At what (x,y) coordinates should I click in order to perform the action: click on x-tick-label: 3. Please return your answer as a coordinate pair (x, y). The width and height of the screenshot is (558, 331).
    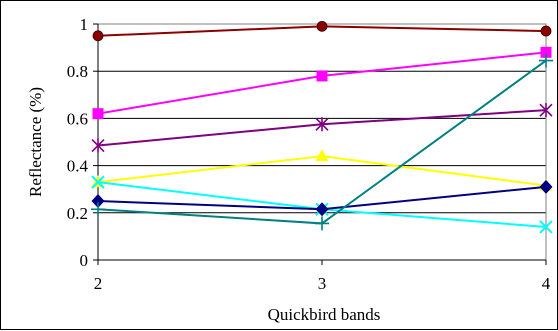
    Looking at the image, I should click on (322, 283).